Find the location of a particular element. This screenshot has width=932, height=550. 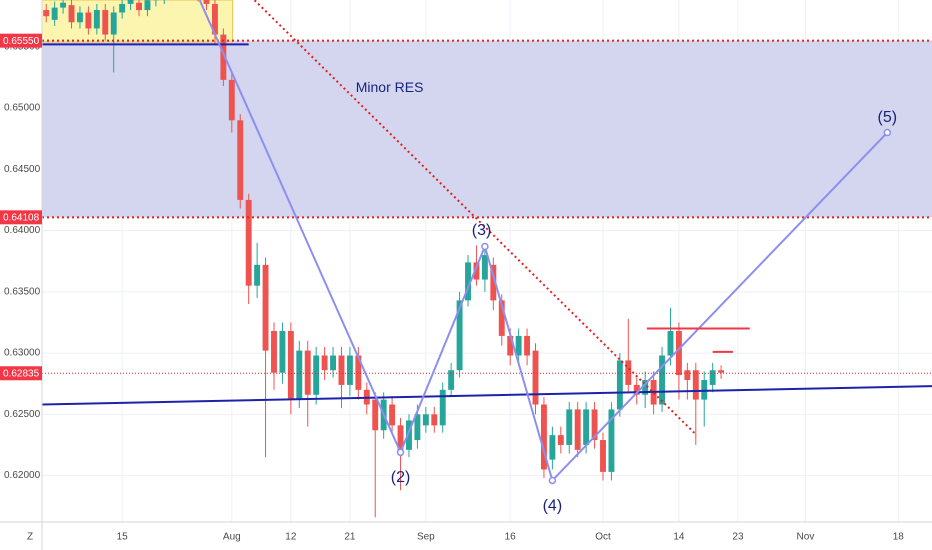

drawing-line is located at coordinates (487, 395).